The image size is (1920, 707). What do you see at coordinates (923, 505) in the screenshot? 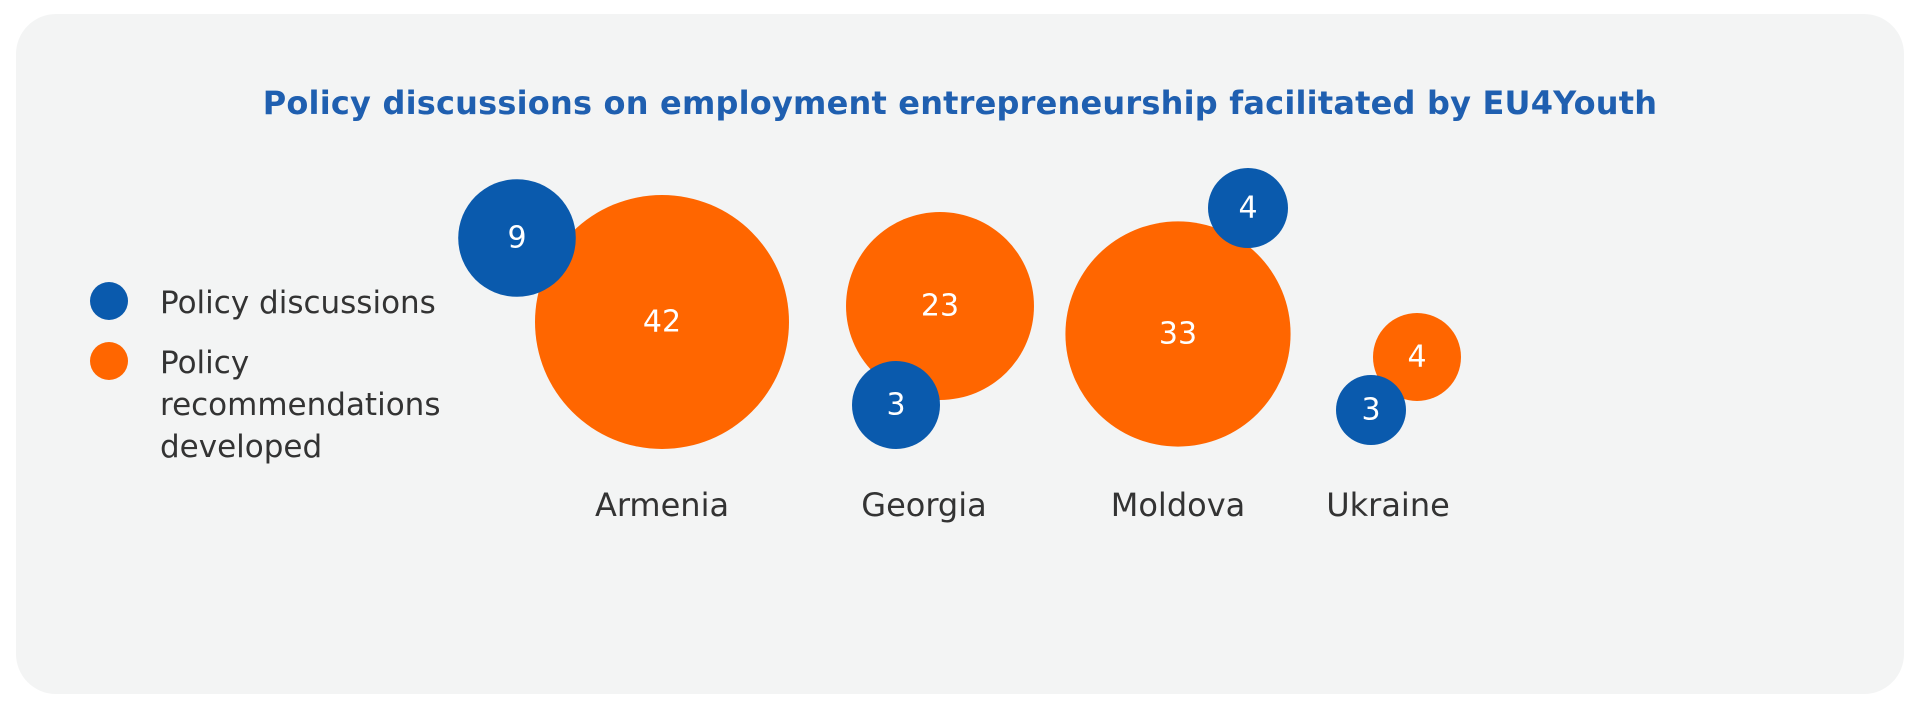
I see `category-label-georgia: Georgia` at bounding box center [923, 505].